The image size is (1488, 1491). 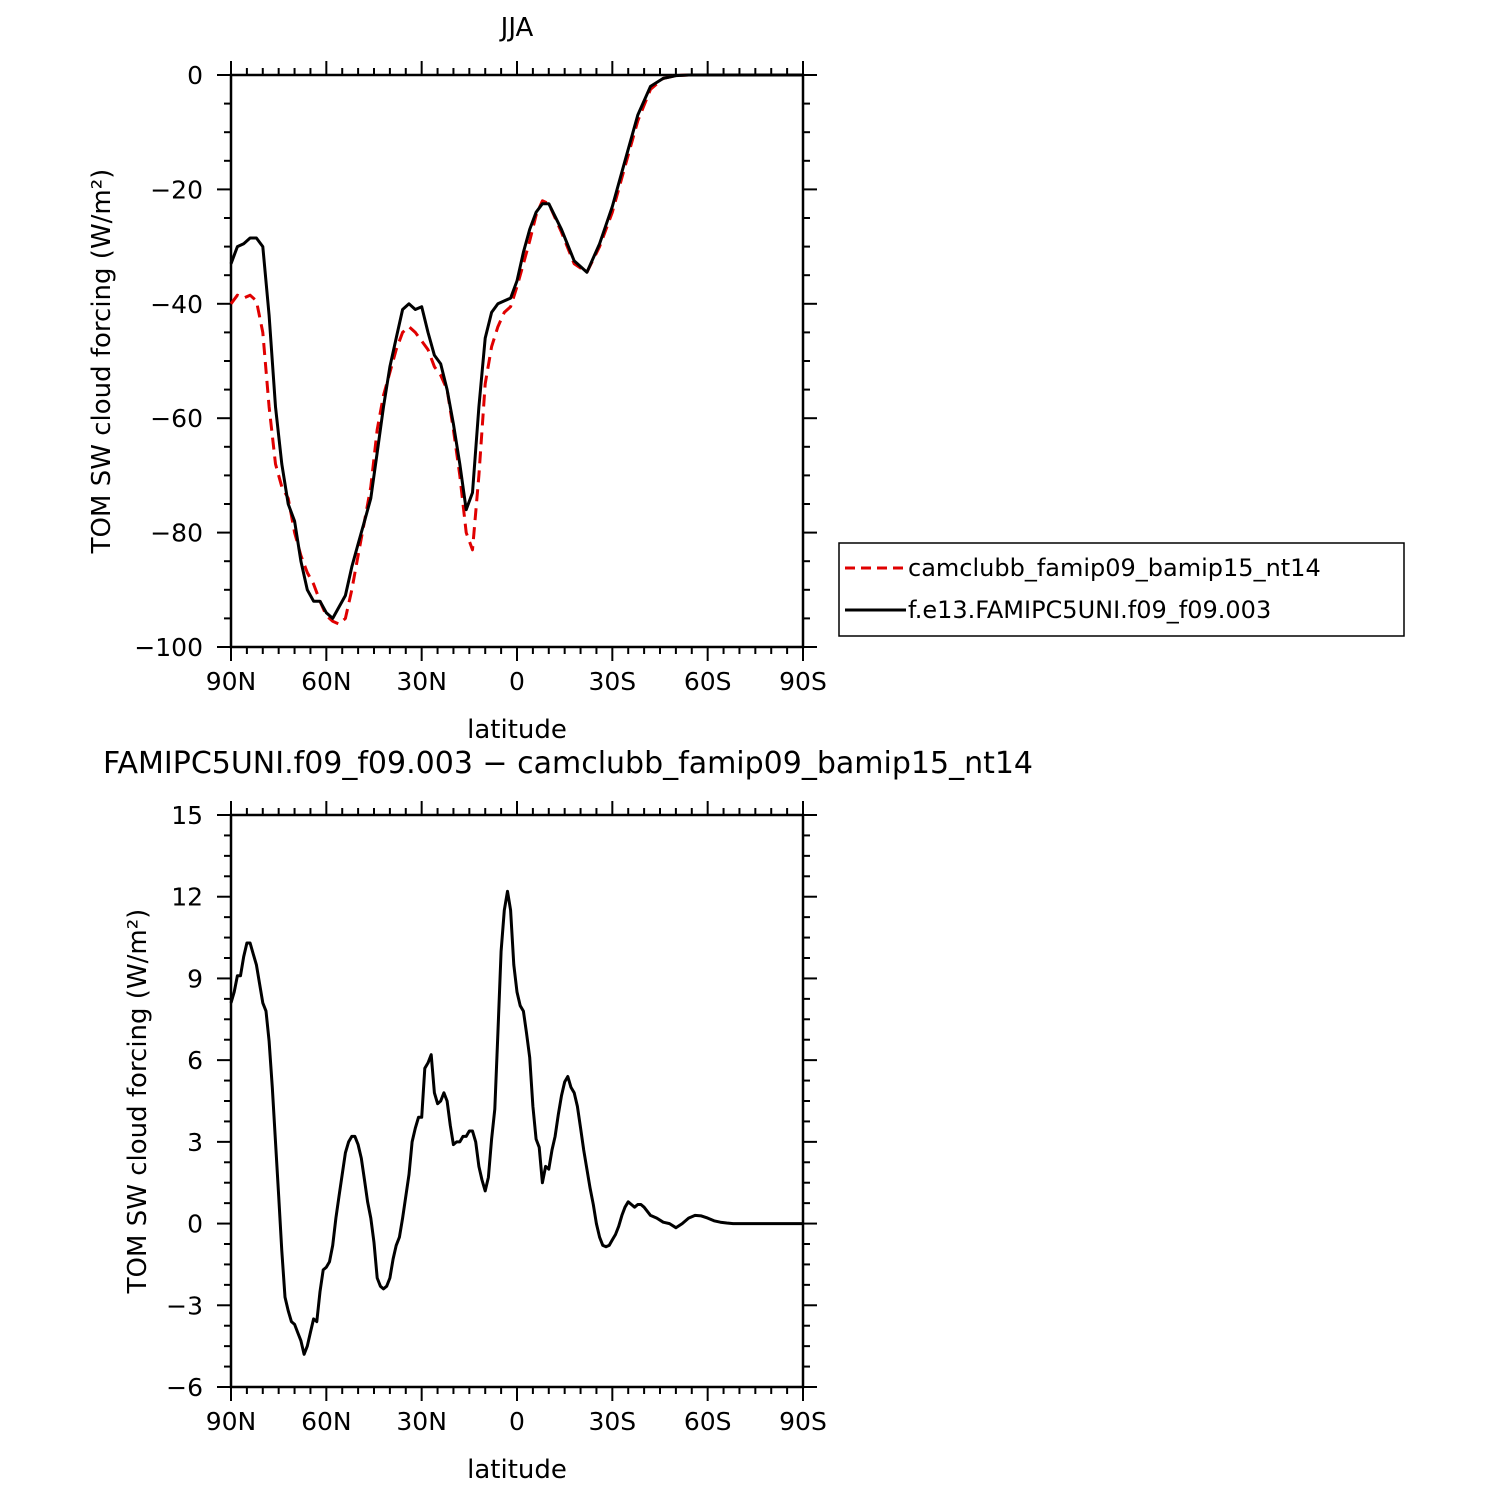 I want to click on top-xtick-label: 90N, so click(x=231, y=681).